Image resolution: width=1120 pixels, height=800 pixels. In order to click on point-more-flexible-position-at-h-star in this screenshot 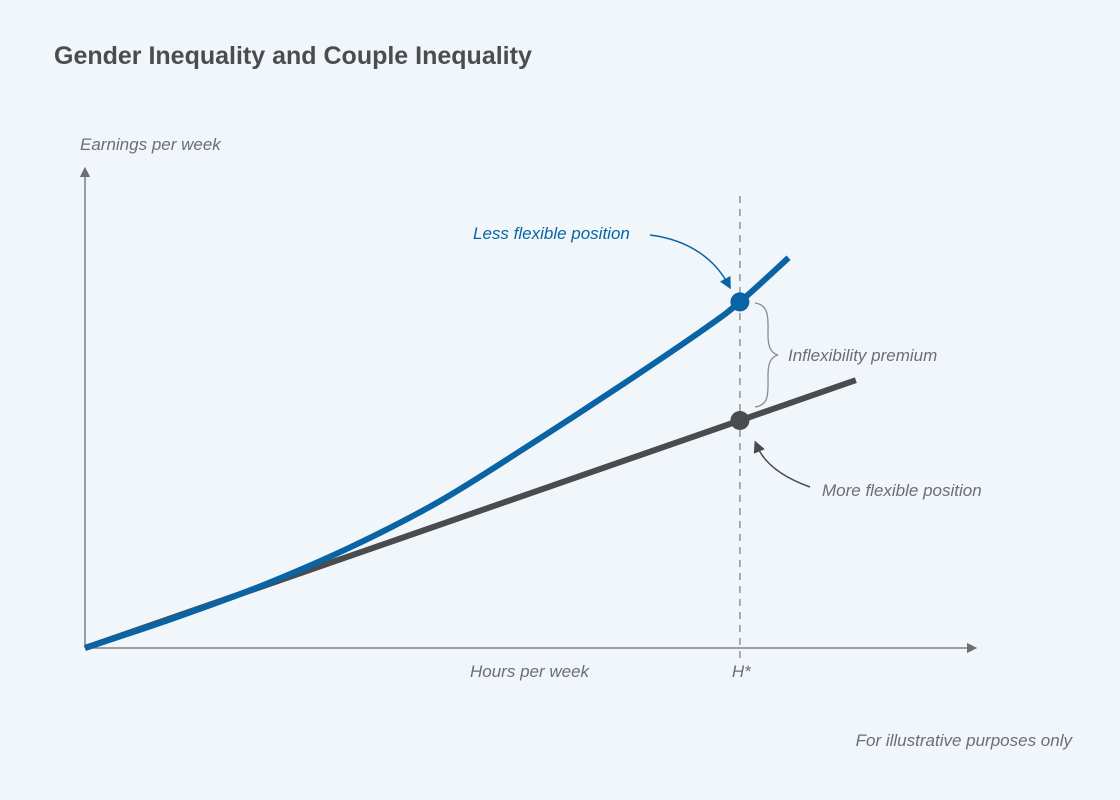, I will do `click(740, 420)`.